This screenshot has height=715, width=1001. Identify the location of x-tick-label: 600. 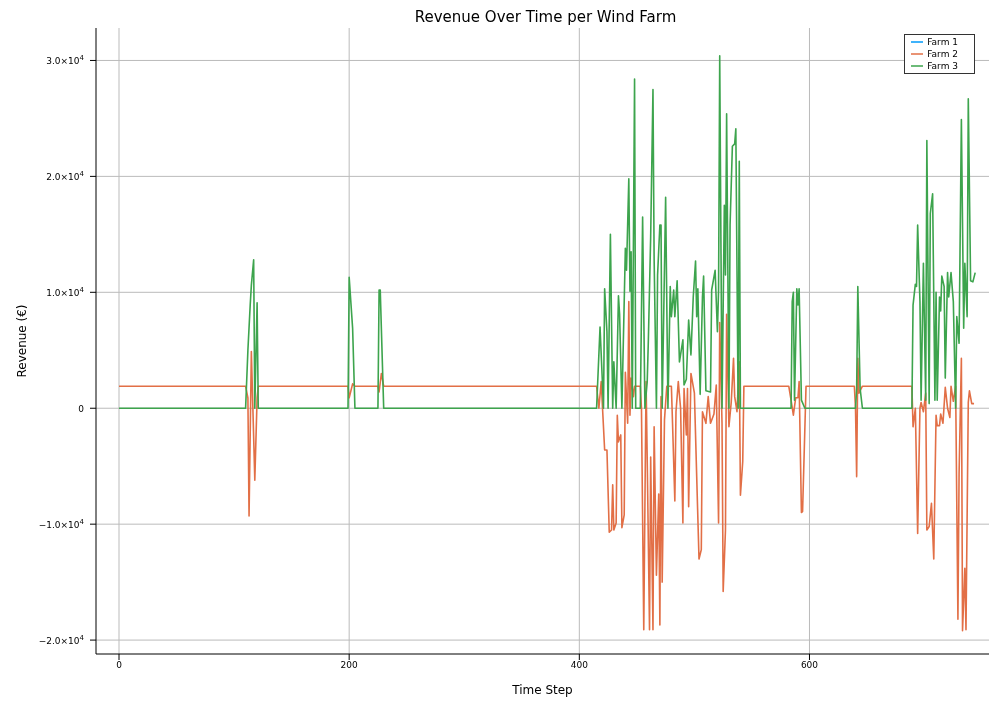
(809, 665).